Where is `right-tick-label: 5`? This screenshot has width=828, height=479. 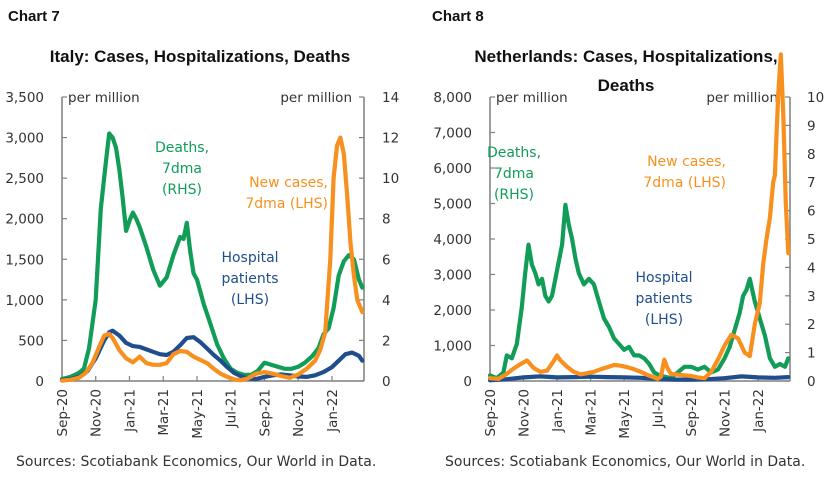
right-tick-label: 5 is located at coordinates (811, 240).